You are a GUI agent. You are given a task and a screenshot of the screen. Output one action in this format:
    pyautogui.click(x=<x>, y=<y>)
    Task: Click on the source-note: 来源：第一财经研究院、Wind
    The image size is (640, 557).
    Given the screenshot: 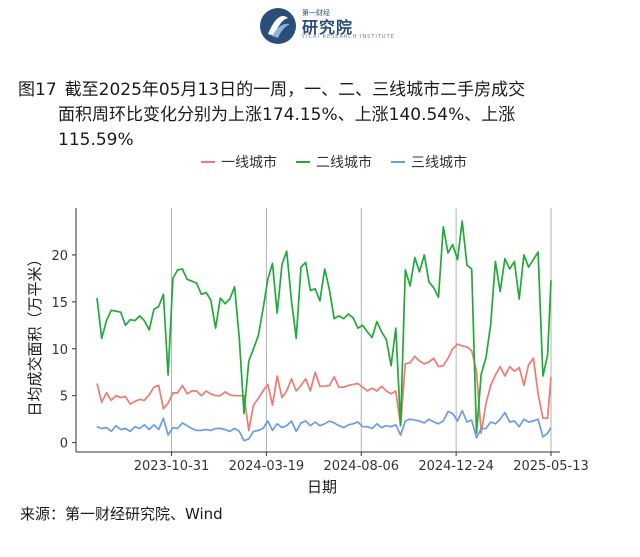 What is the action you would take?
    pyautogui.click(x=121, y=514)
    